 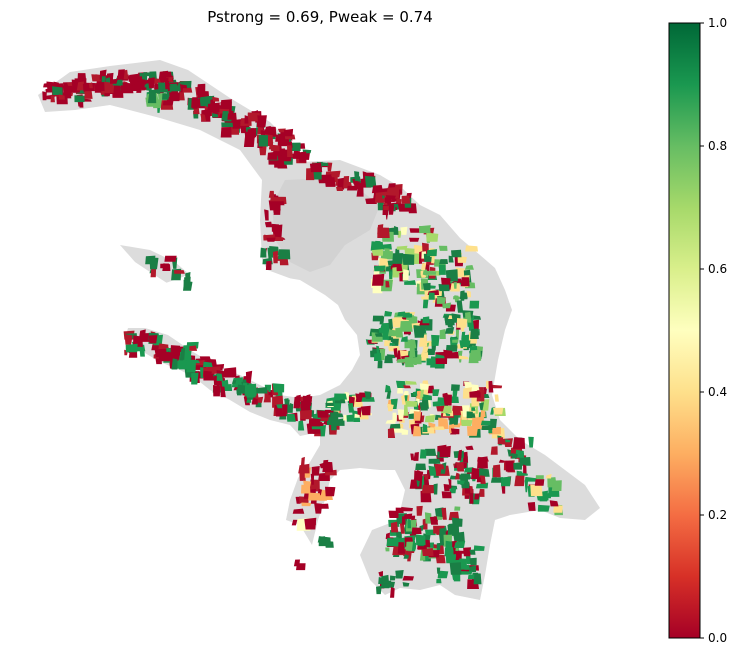 I want to click on bay-area, so click(x=249, y=321).